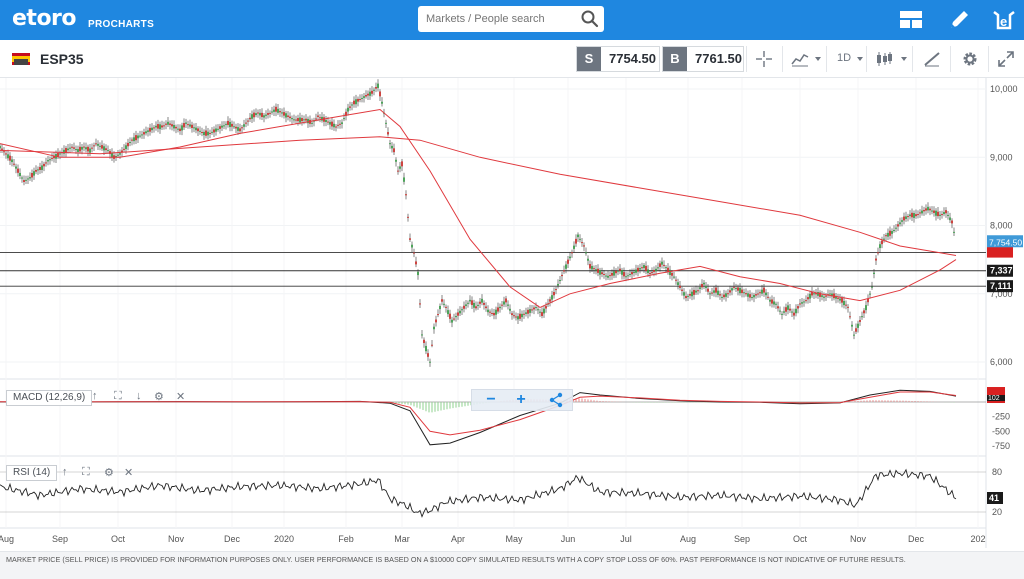  I want to click on etoro-profile-icon: e, so click(1004, 20).